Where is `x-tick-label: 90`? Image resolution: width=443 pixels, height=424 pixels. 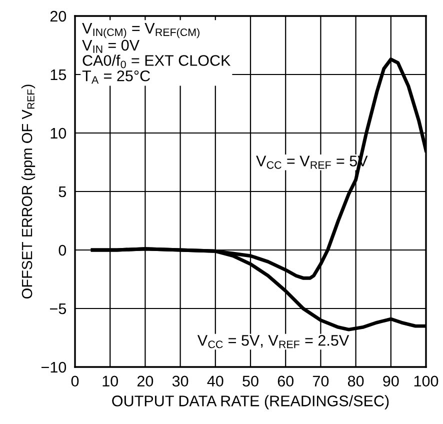 x-tick-label: 90 is located at coordinates (391, 381).